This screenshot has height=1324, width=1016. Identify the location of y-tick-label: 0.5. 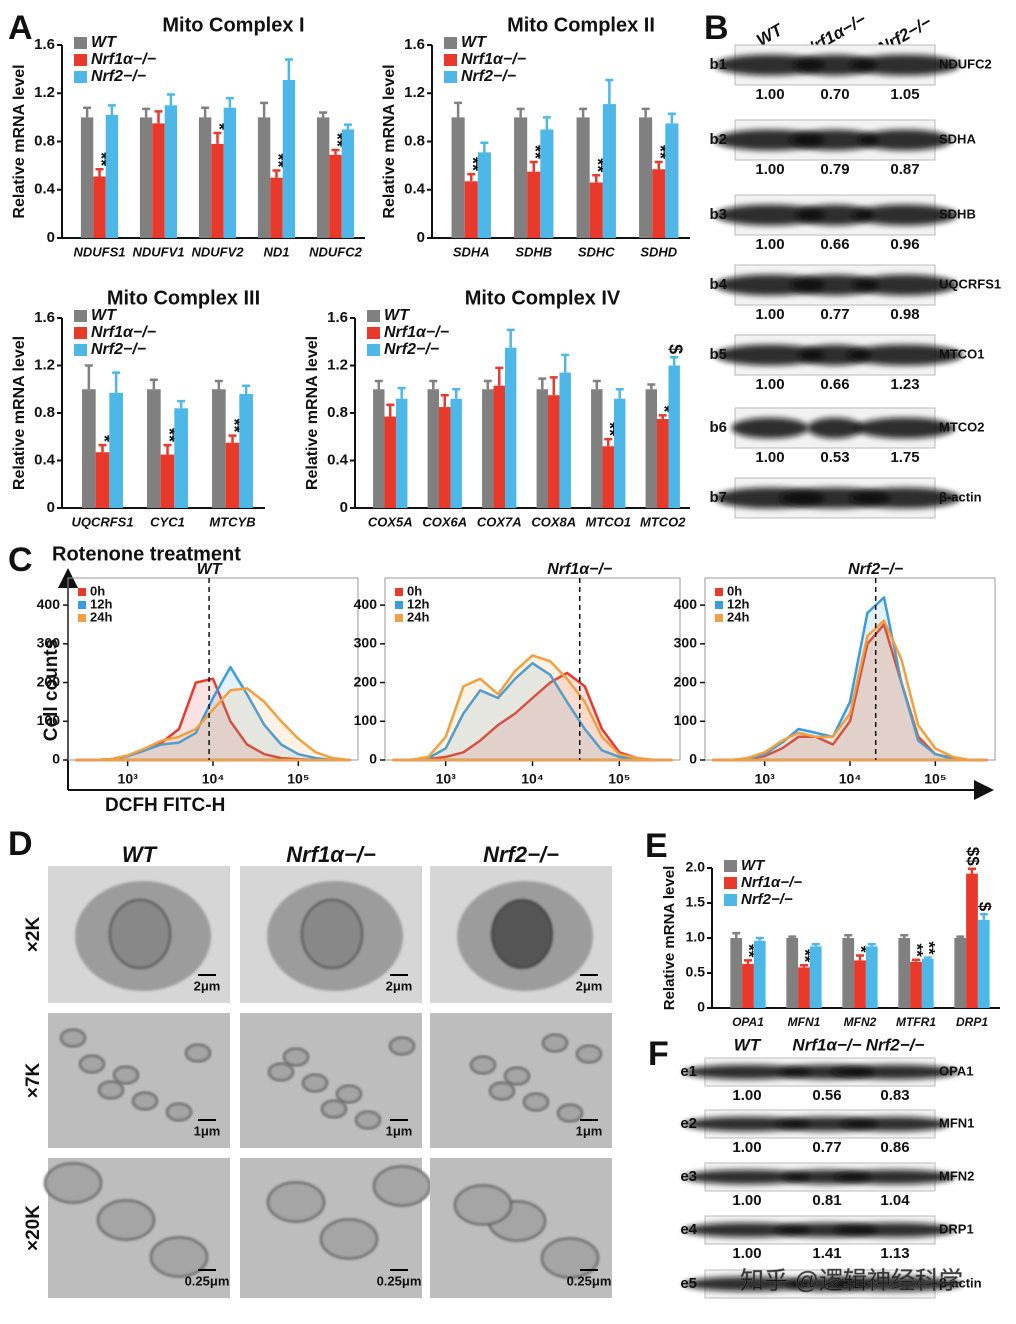
(696, 972).